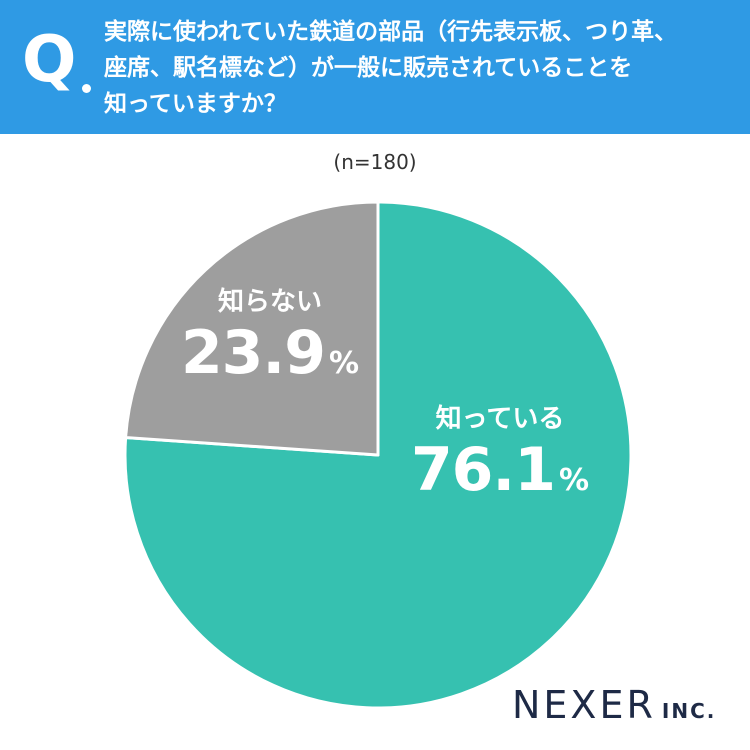 This screenshot has width=750, height=750. I want to click on slice-name-unknown: 知らない, so click(269, 302).